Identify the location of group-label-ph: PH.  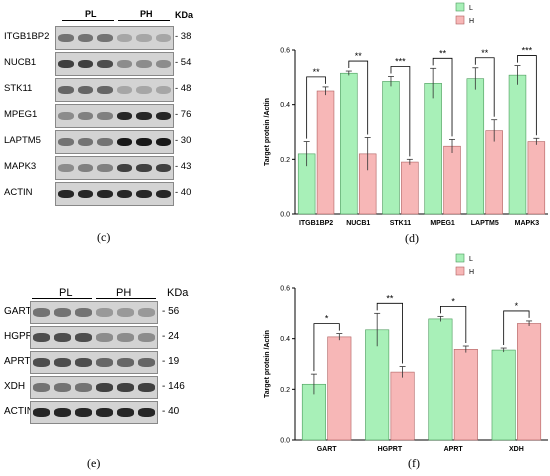
(146, 14).